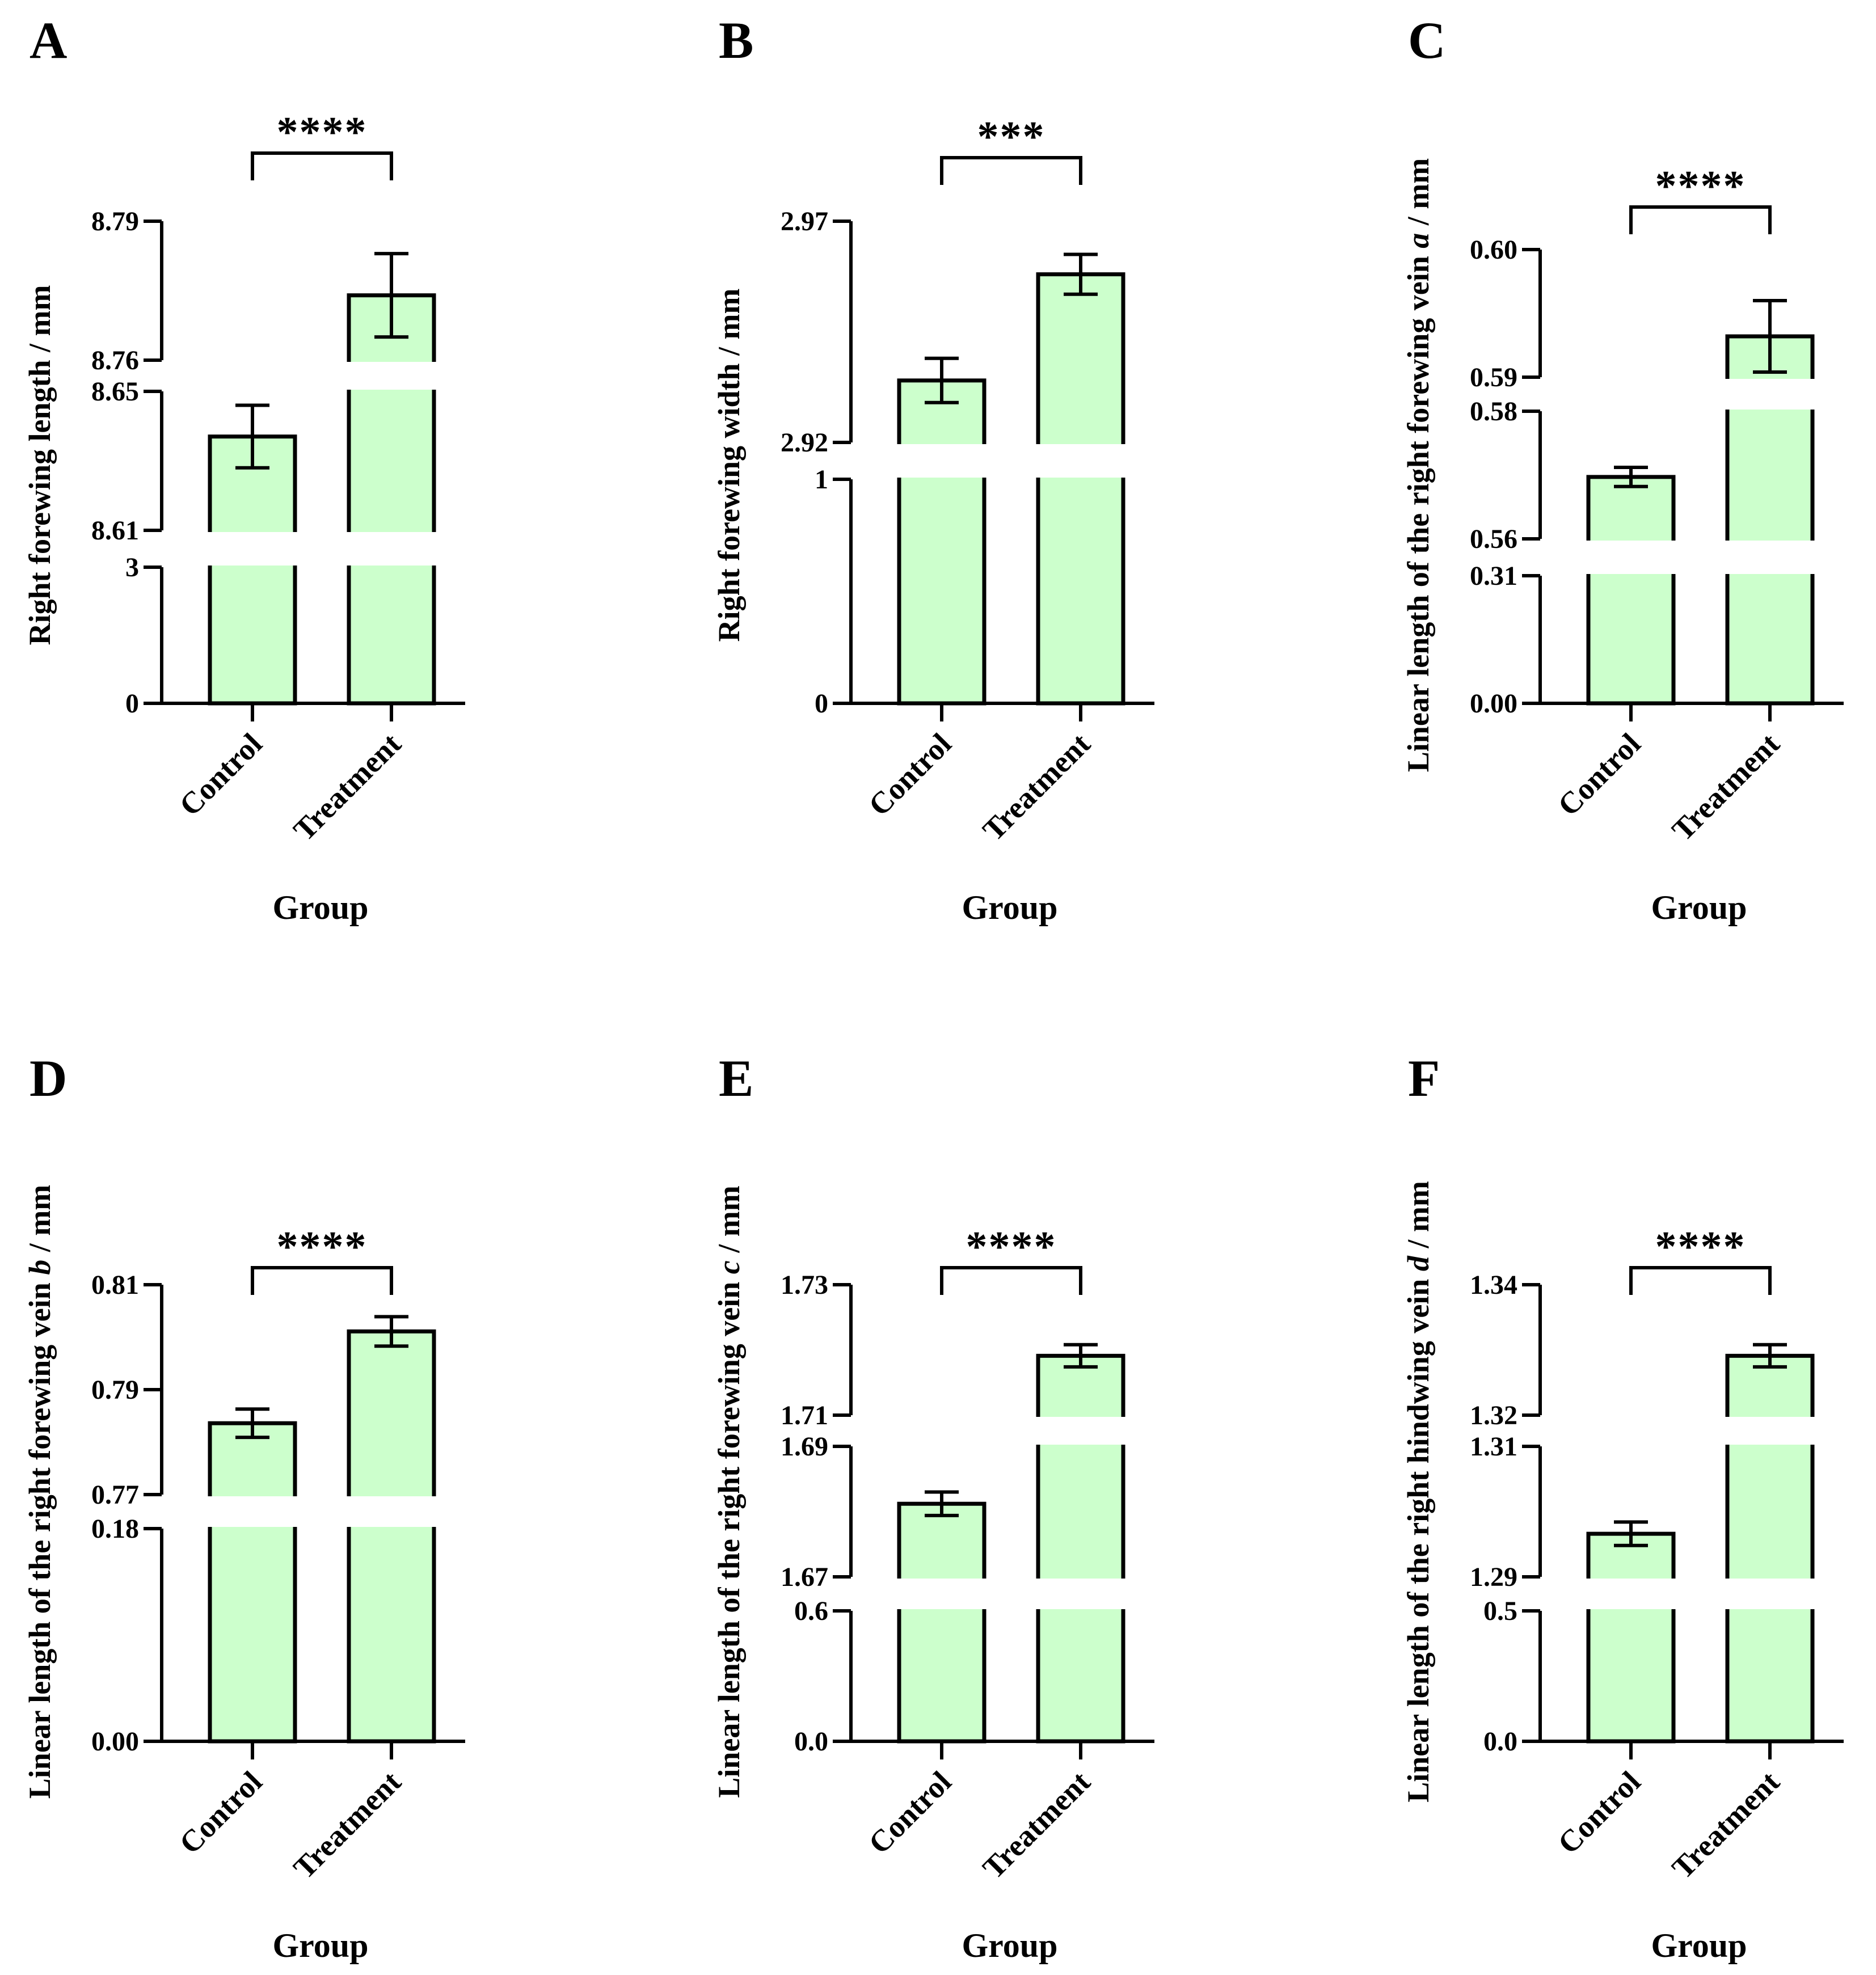 This screenshot has height=1975, width=1876. Describe the element at coordinates (1494, 1447) in the screenshot. I see `y-tick-label-1.31: 1.31` at that location.